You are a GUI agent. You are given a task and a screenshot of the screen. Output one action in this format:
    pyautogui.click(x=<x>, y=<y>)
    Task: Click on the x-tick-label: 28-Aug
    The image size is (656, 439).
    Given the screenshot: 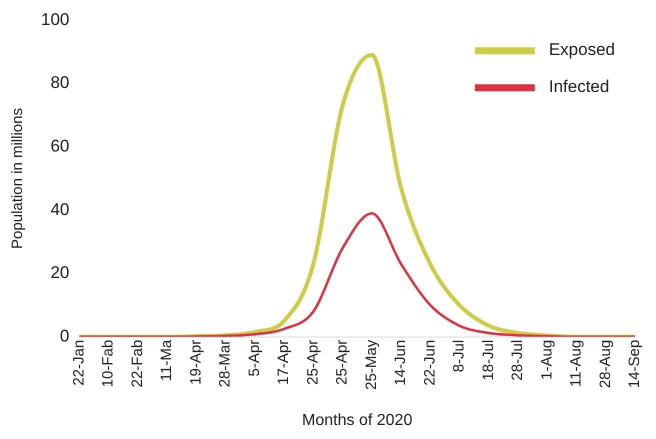 What is the action you would take?
    pyautogui.click(x=605, y=364)
    